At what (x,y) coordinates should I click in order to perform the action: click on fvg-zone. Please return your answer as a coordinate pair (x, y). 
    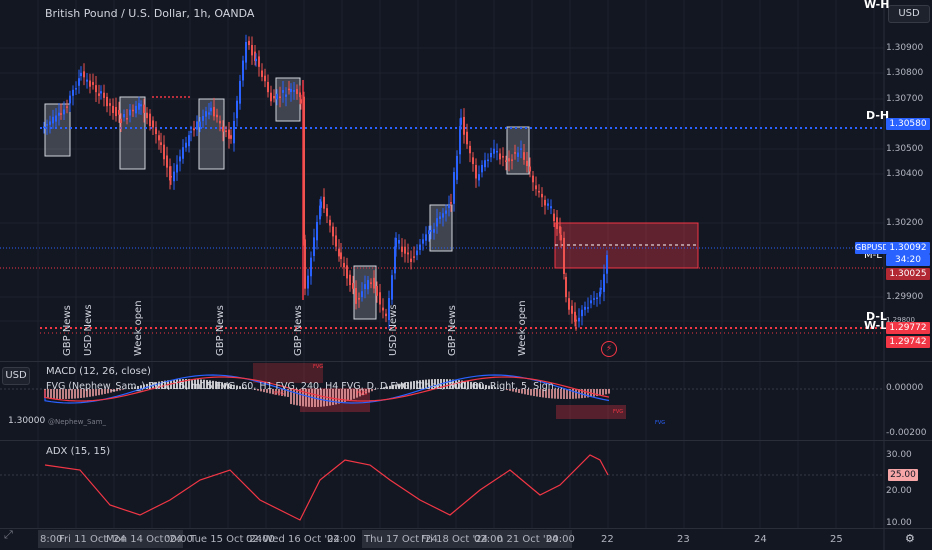
    Looking at the image, I should click on (288, 373).